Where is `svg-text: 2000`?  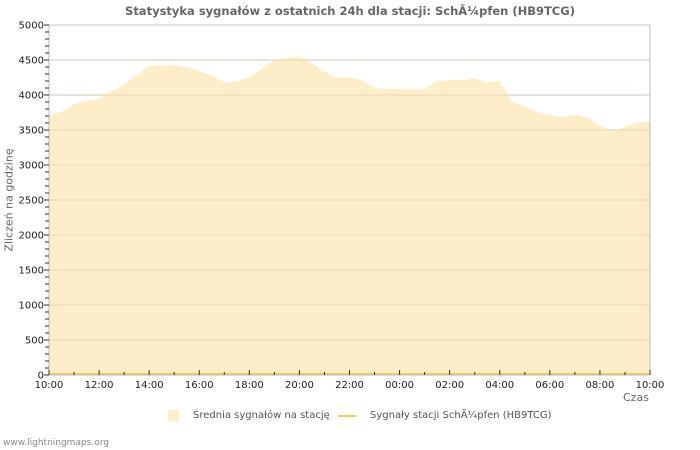
svg-text: 2000 is located at coordinates (31, 236).